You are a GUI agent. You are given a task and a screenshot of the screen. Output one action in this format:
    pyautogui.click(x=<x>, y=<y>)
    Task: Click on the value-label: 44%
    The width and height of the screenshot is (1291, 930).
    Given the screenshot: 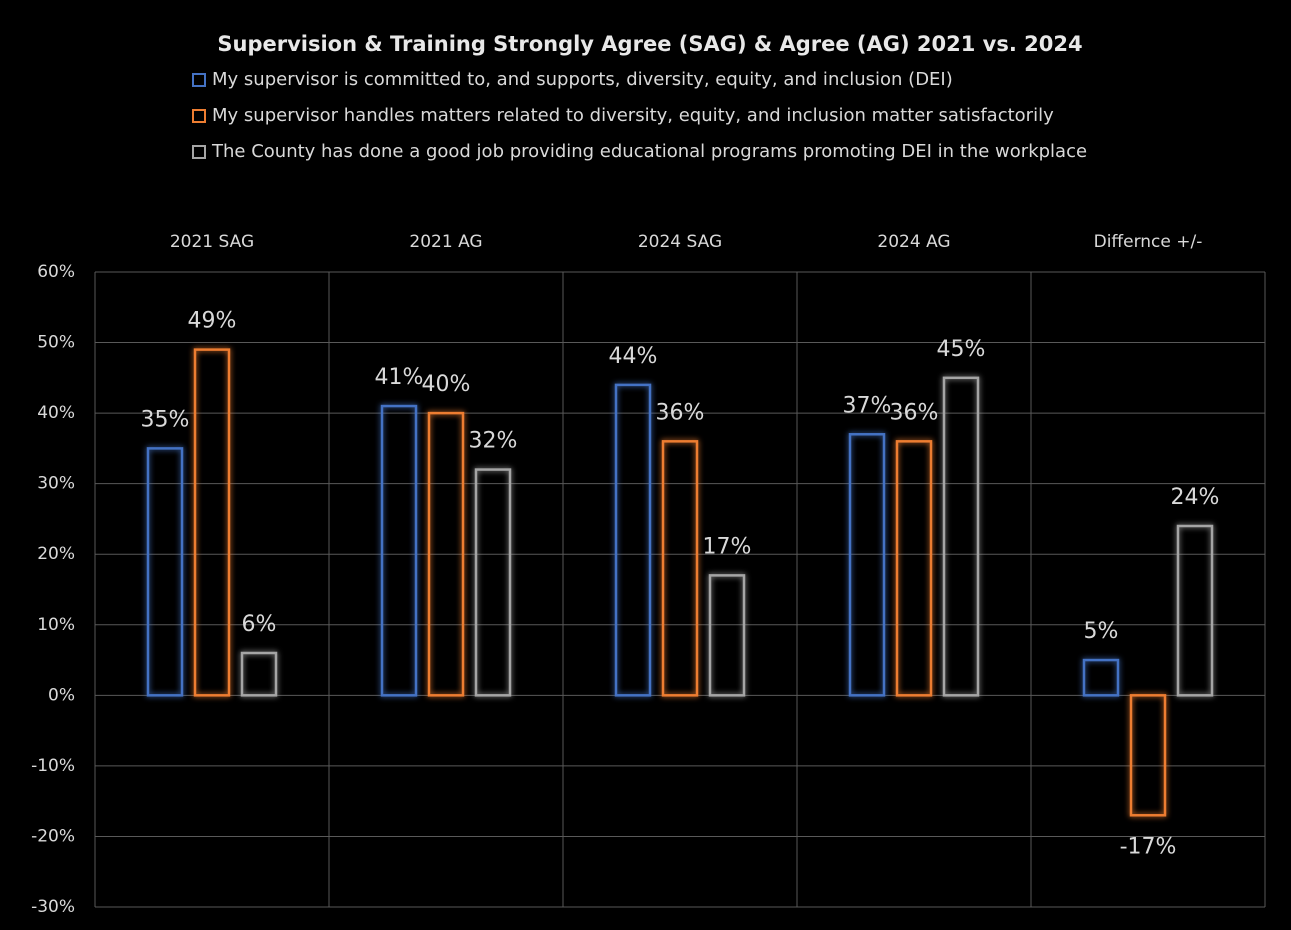 What is the action you would take?
    pyautogui.click(x=633, y=356)
    